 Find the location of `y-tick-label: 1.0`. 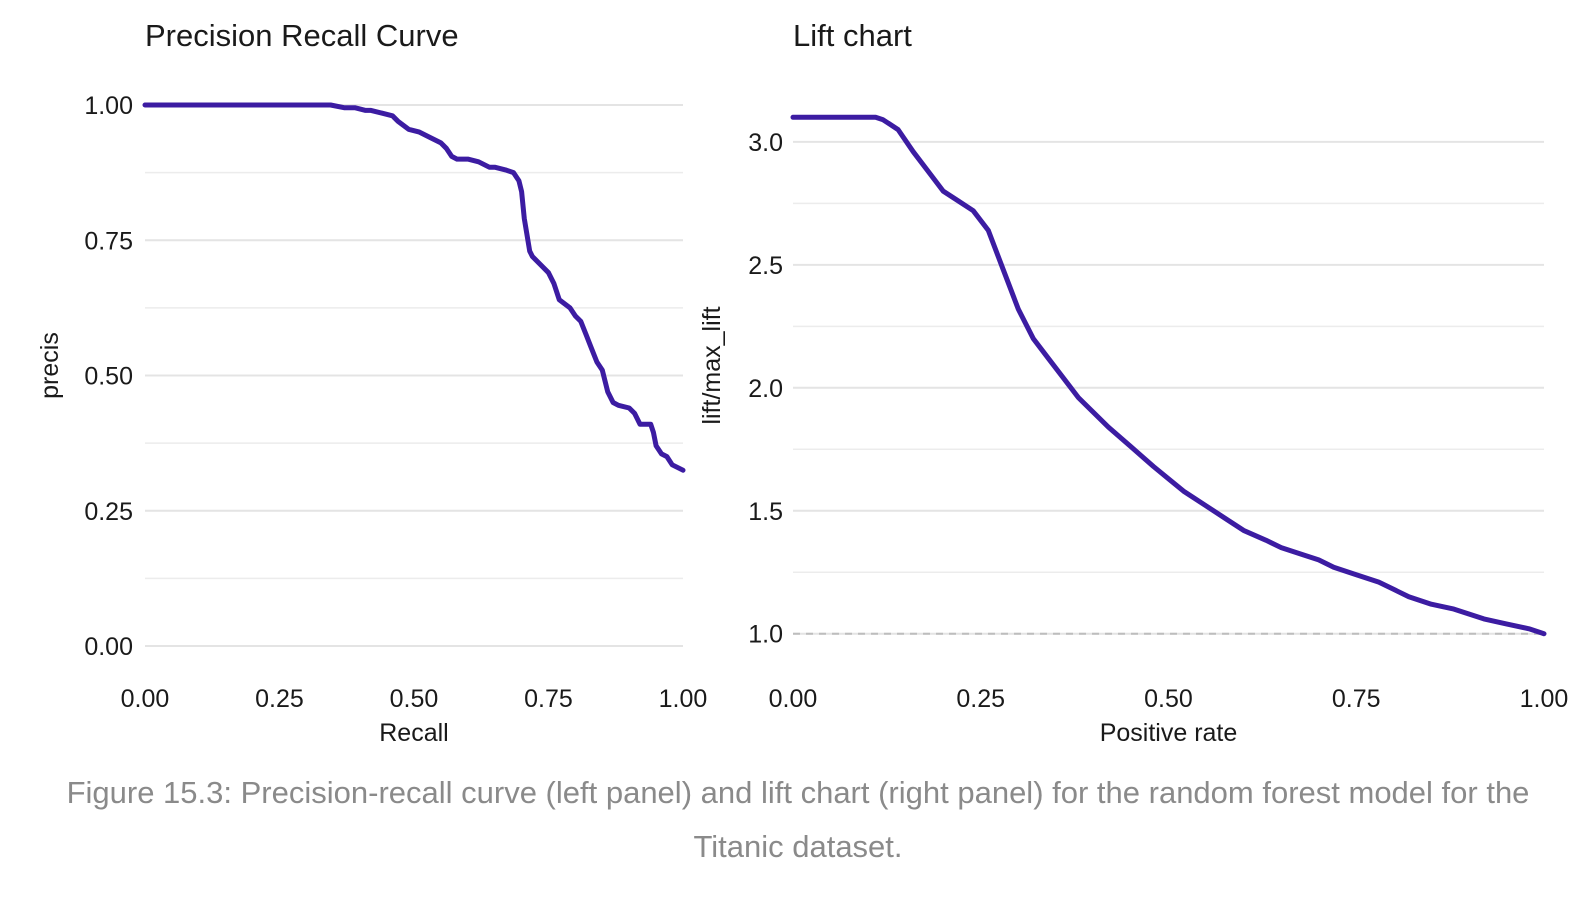

y-tick-label: 1.0 is located at coordinates (765, 635).